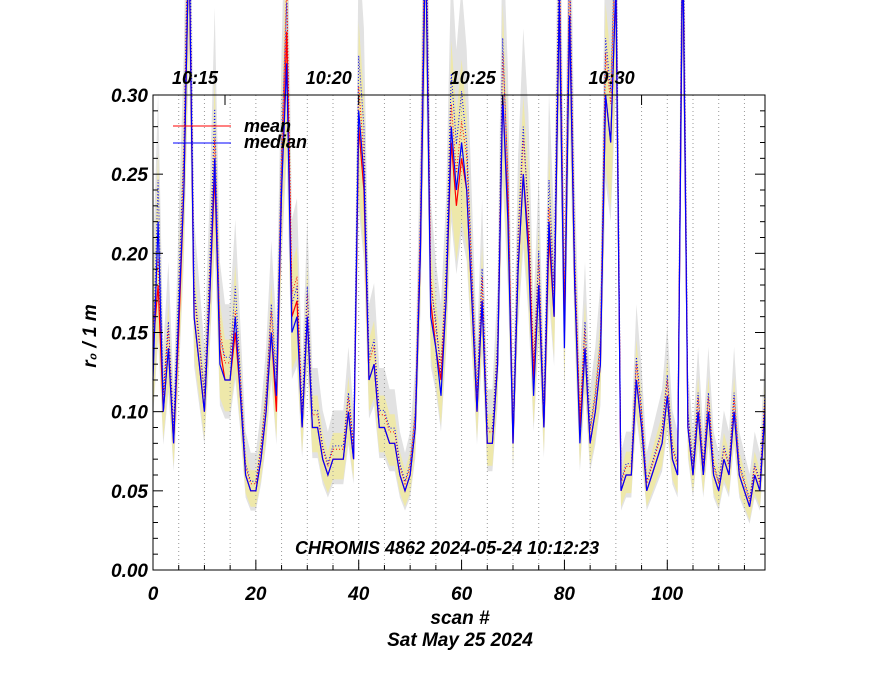 The height and width of the screenshot is (680, 880). Describe the element at coordinates (462, 594) in the screenshot. I see `x-tick-label: 60` at that location.